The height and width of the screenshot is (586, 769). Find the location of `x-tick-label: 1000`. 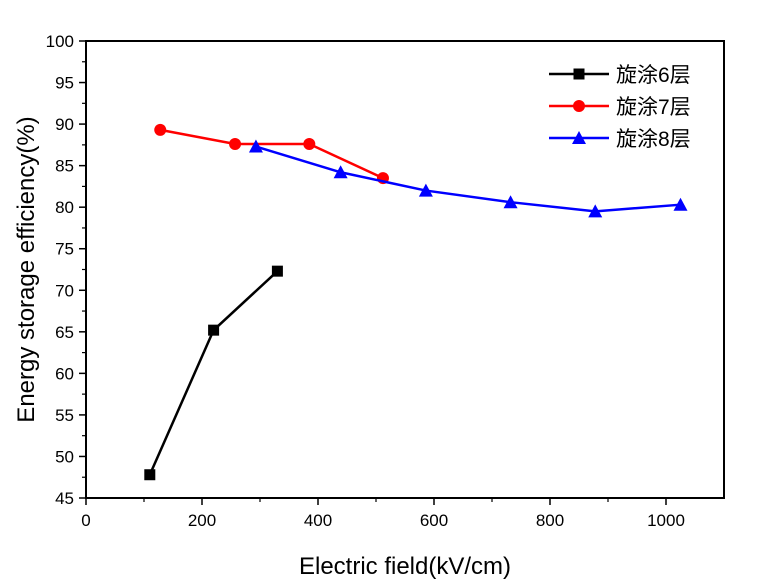

x-tick-label: 1000 is located at coordinates (666, 520).